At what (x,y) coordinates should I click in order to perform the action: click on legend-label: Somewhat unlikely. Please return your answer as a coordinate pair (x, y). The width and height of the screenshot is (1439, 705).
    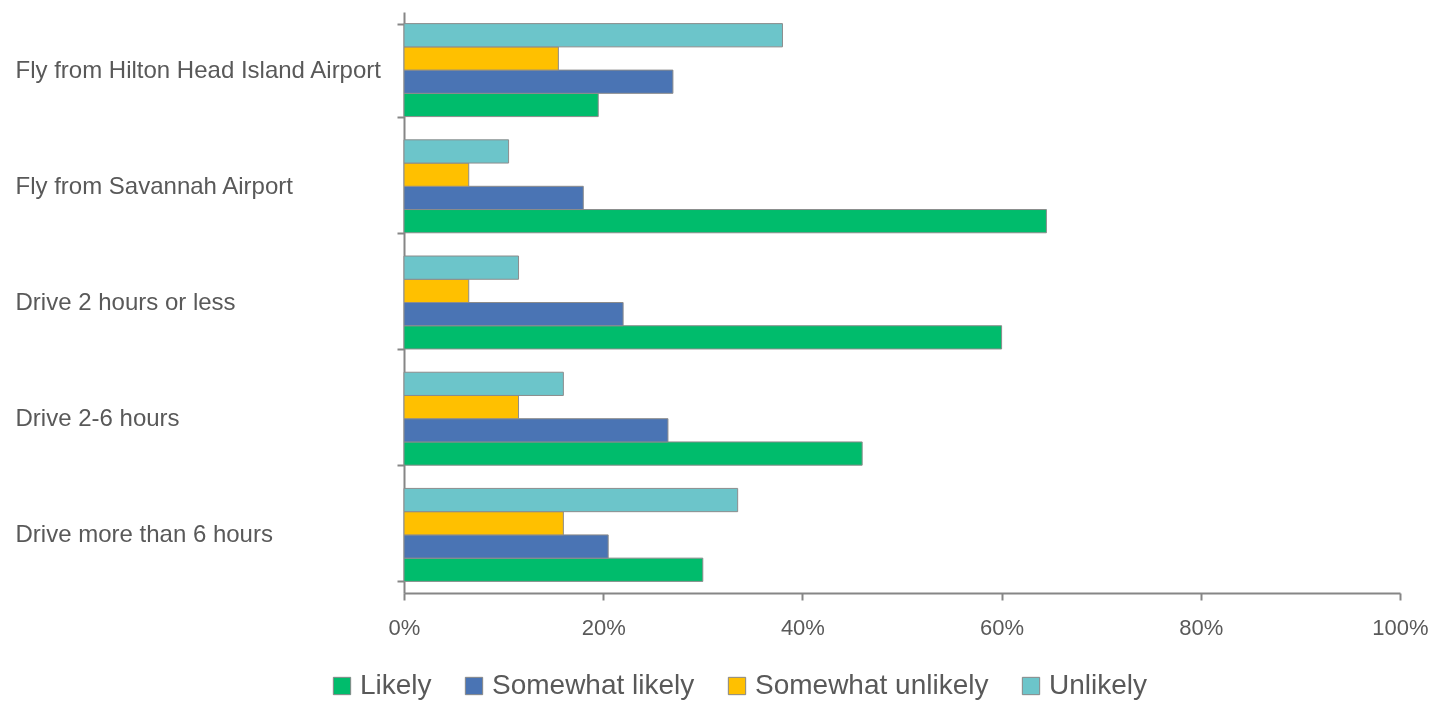
    Looking at the image, I should click on (872, 684).